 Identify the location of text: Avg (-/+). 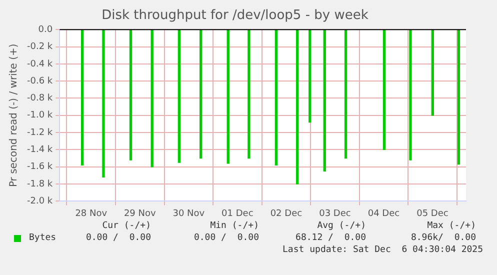
(341, 226).